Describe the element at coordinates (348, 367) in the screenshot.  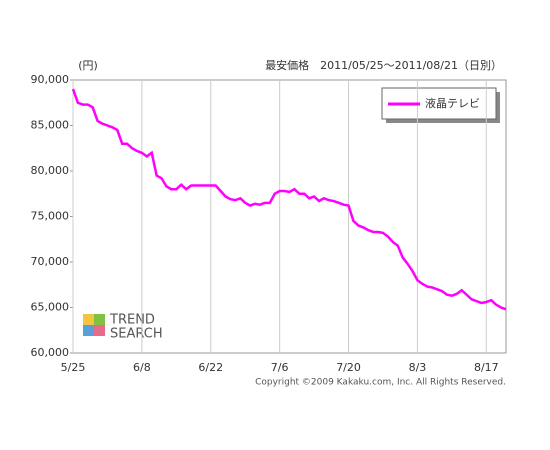
I see `x-tick-label: 7/20` at that location.